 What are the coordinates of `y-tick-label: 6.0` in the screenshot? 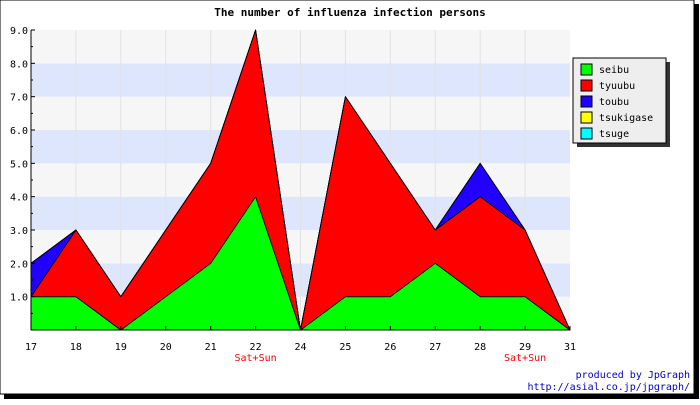 It's located at (19, 131).